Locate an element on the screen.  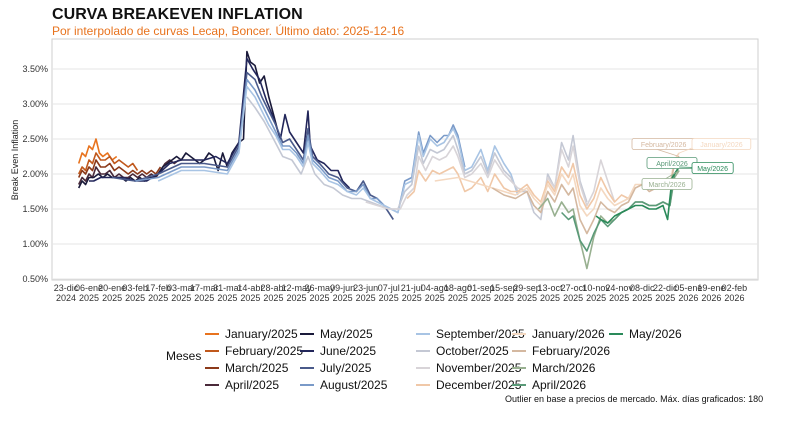
x-tick-label: 29-sep is located at coordinates (527, 288).